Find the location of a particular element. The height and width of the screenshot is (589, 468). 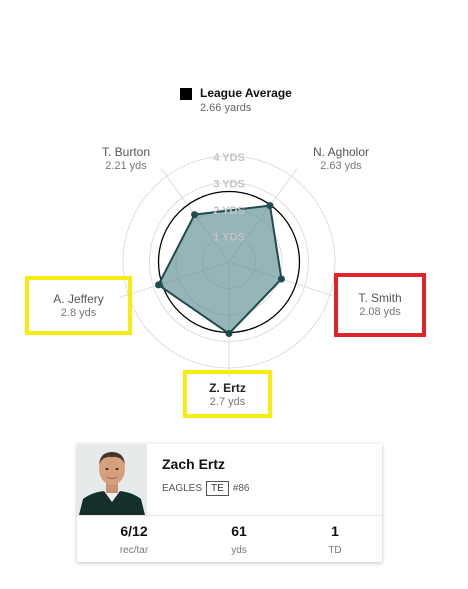

player-name: T. Smith is located at coordinates (380, 298).